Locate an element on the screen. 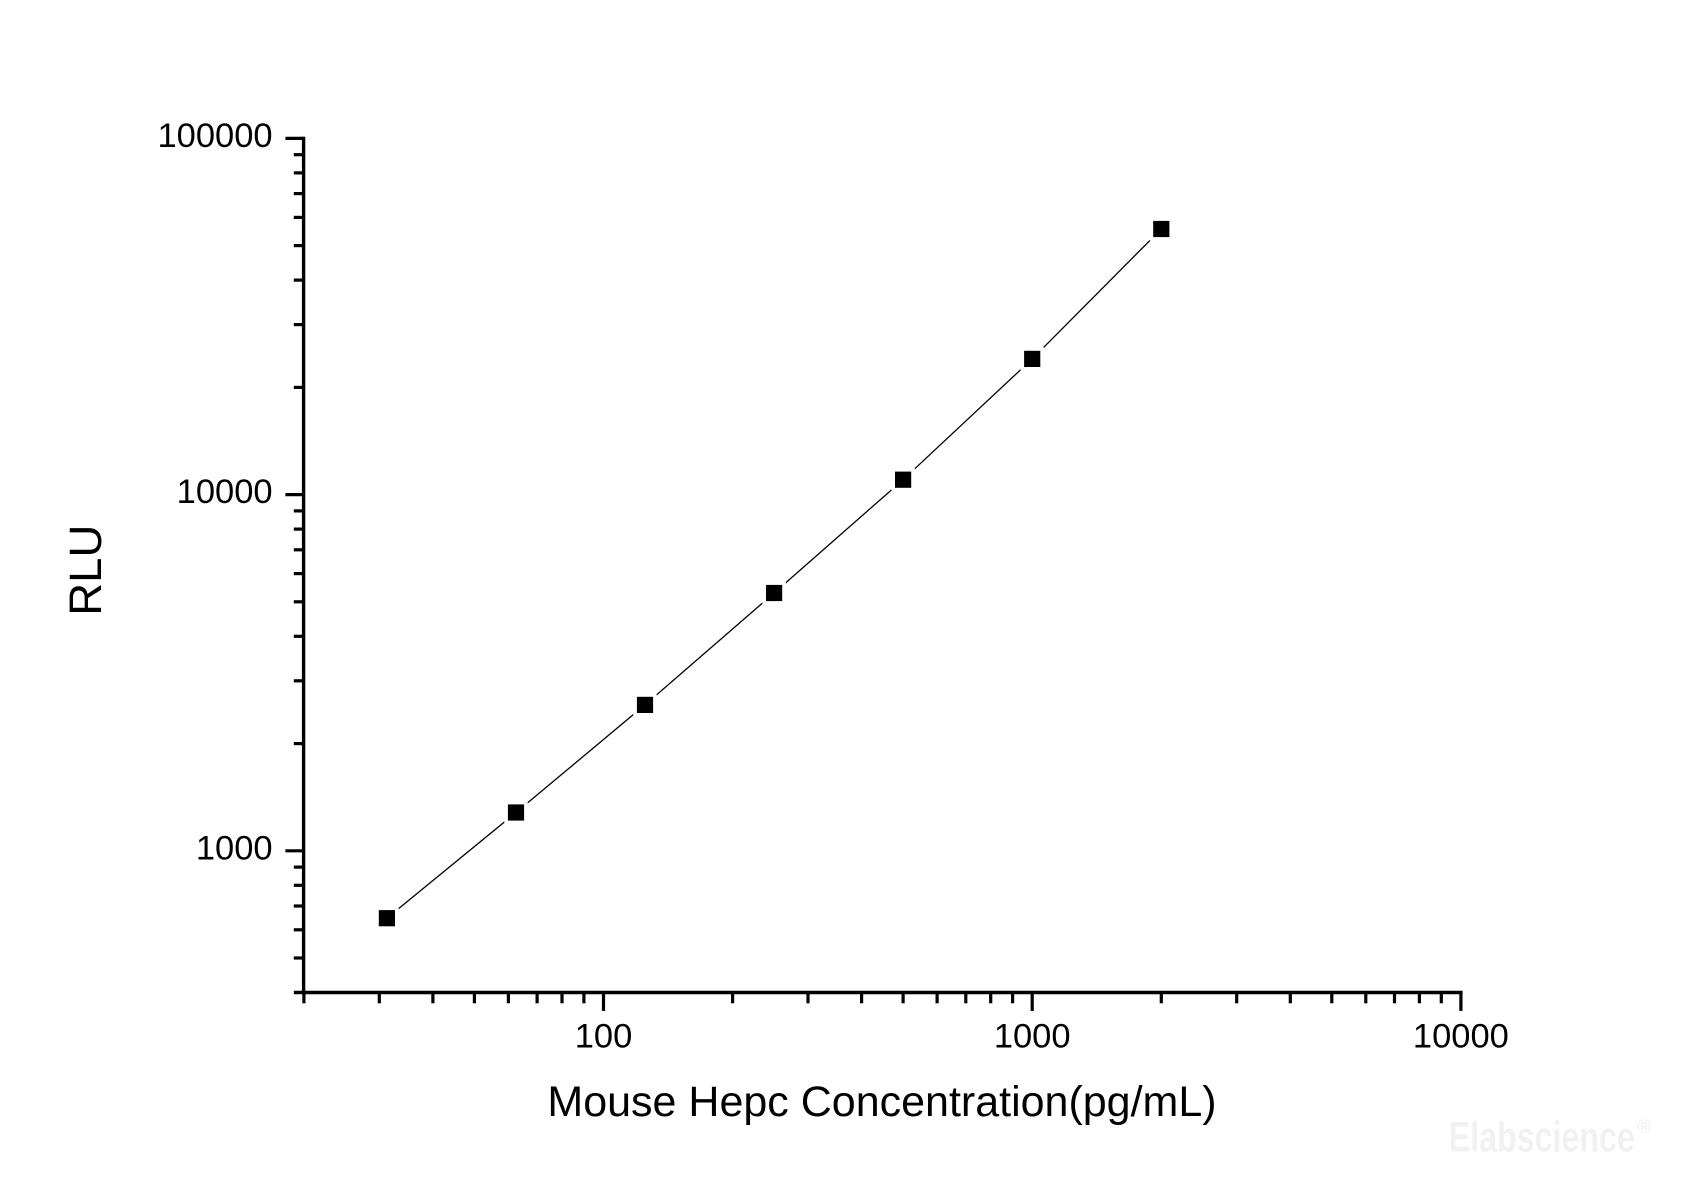 The width and height of the screenshot is (1695, 1189). svg-text: 100 is located at coordinates (604, 1037).